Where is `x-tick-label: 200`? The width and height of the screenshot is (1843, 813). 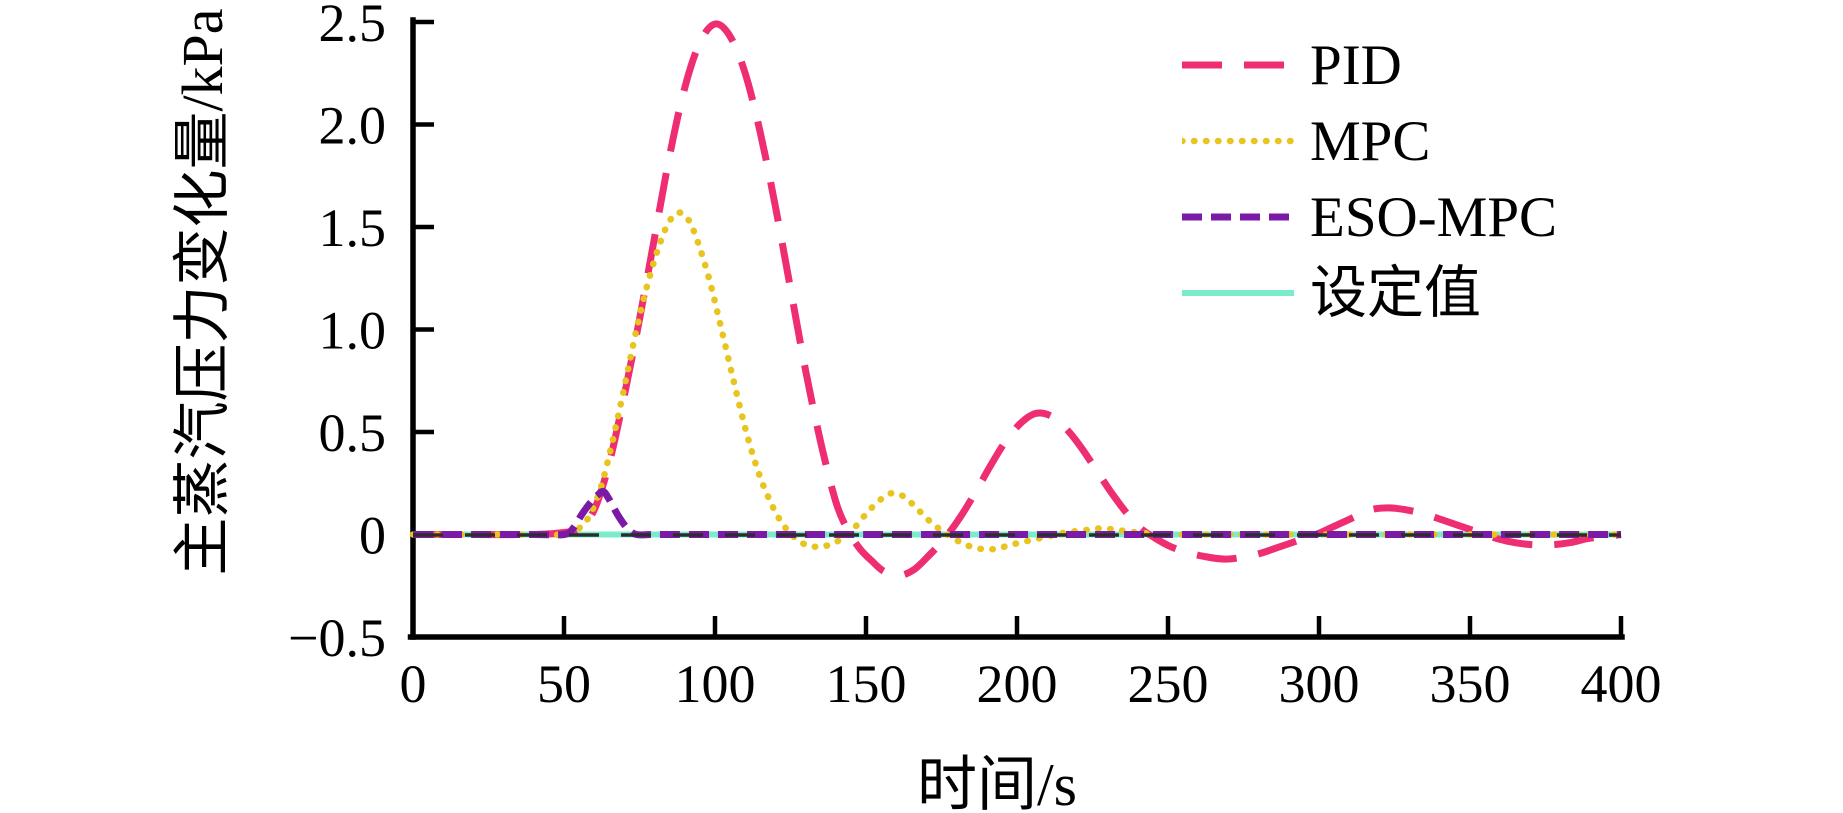
x-tick-label: 200 is located at coordinates (1017, 684).